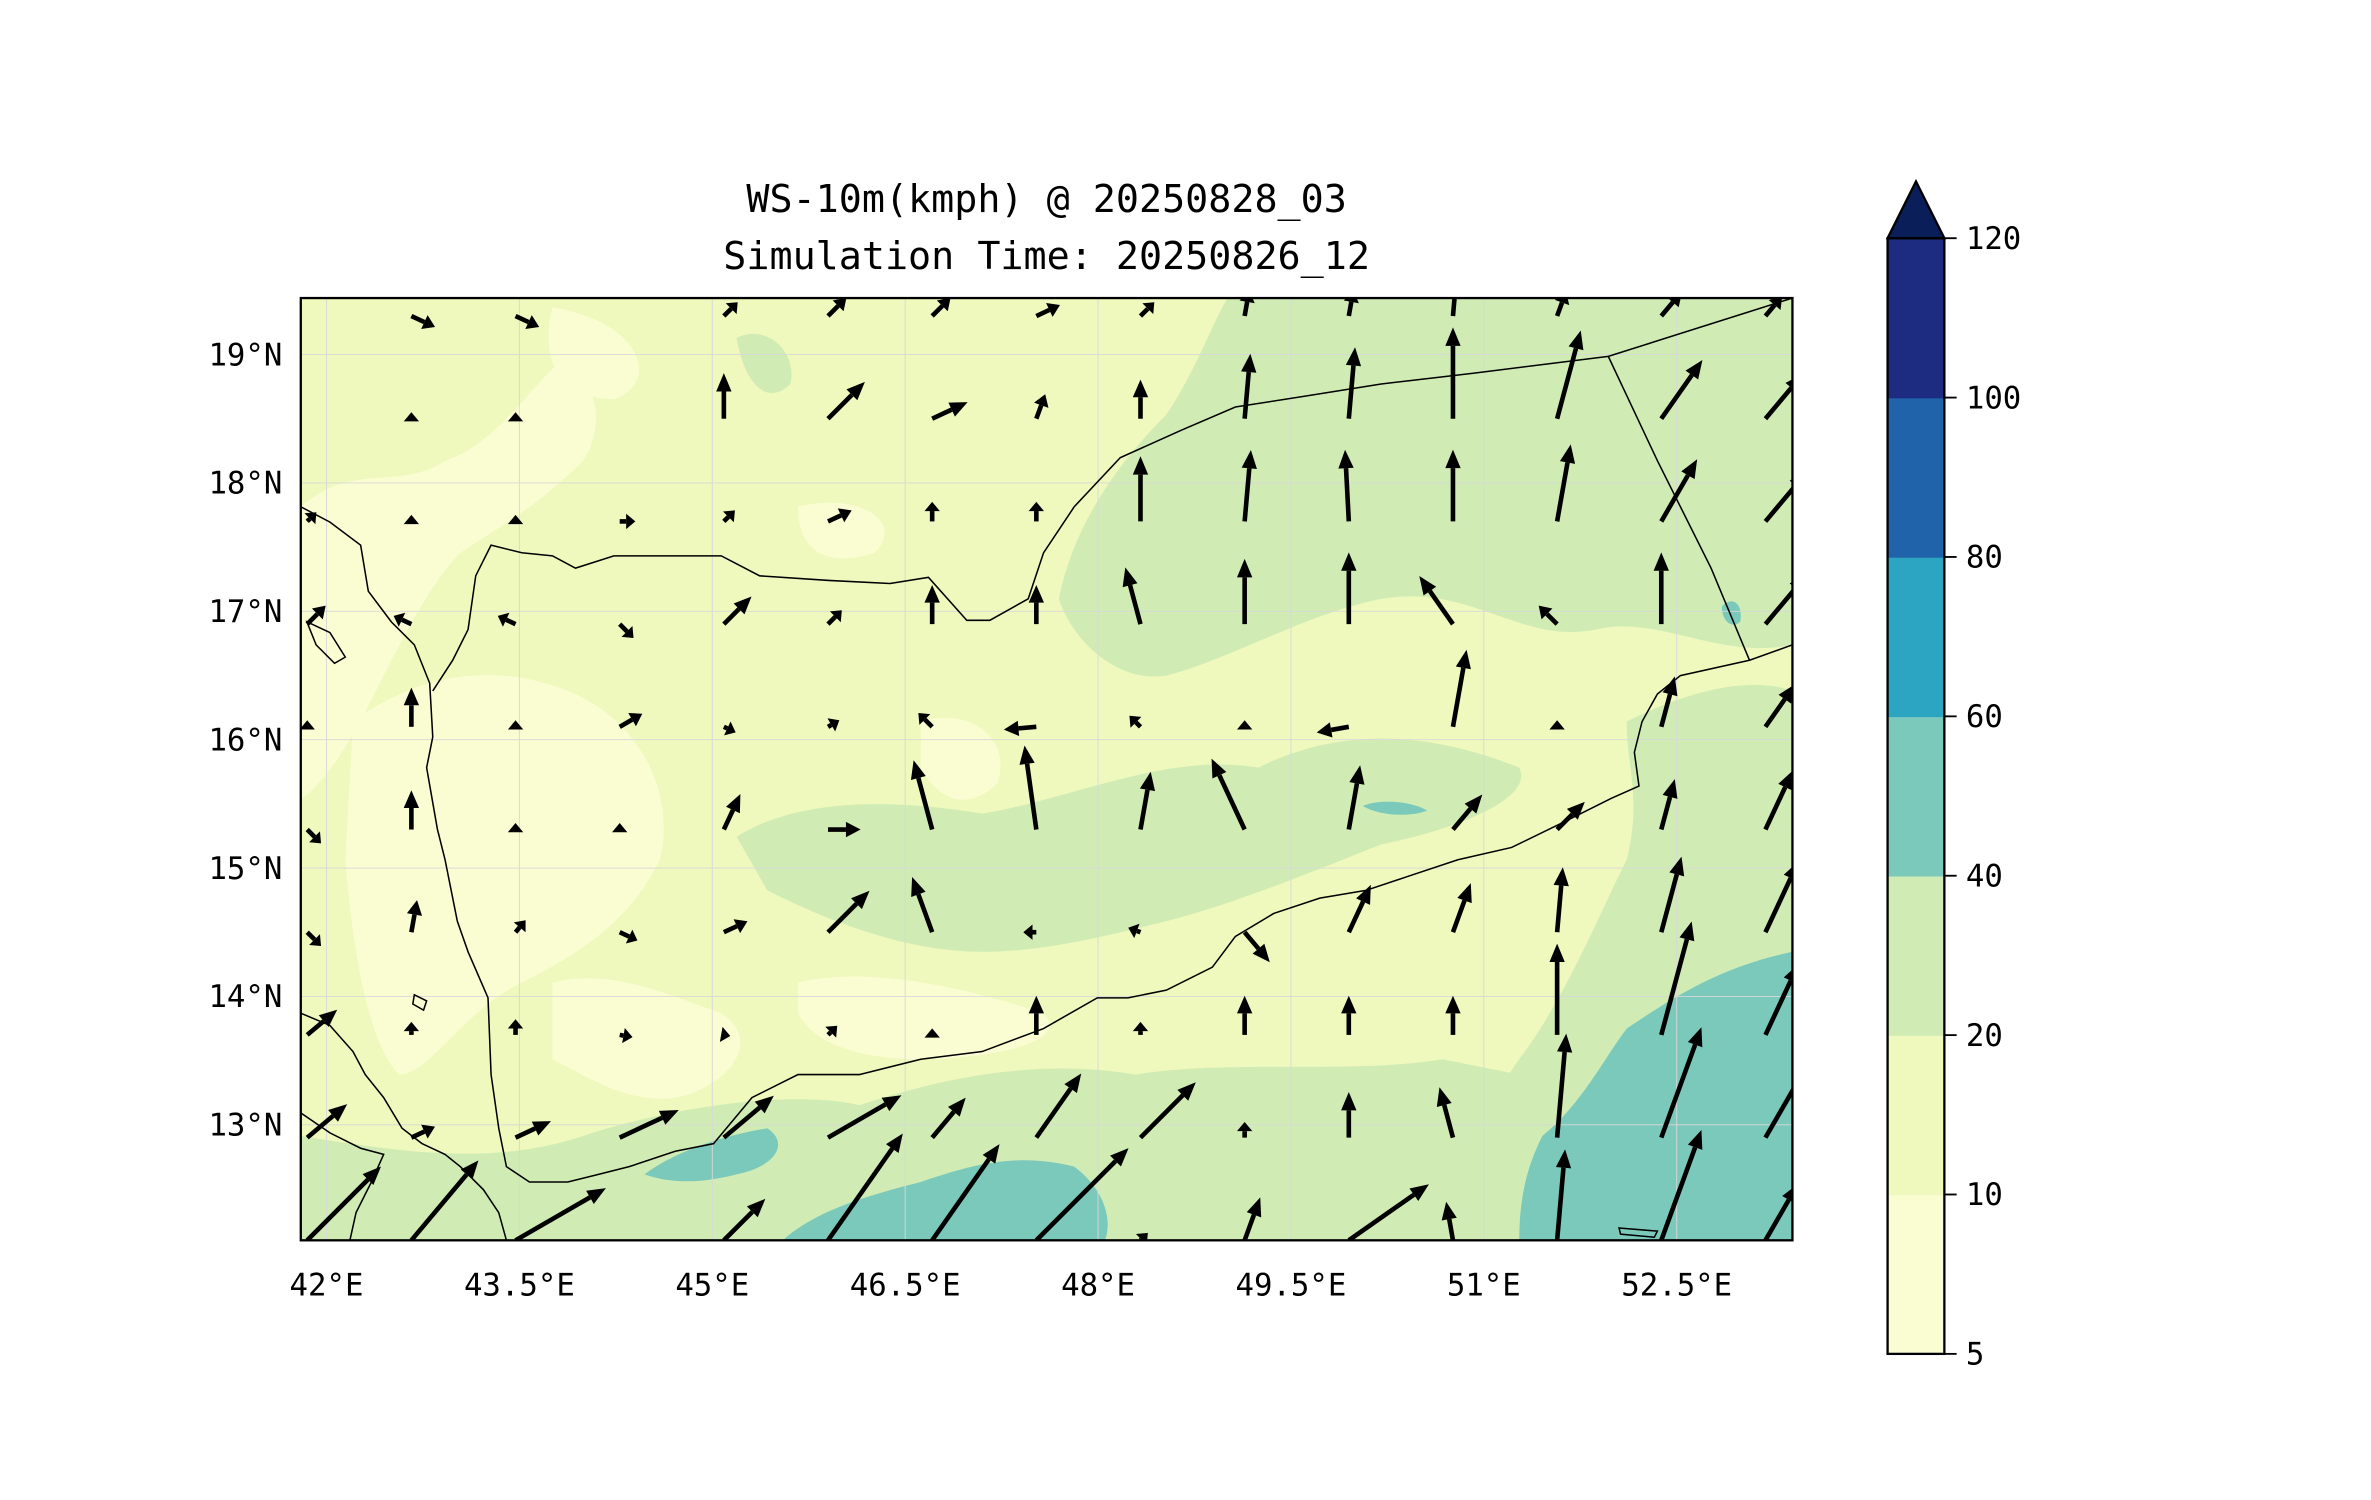  What do you see at coordinates (1975, 1355) in the screenshot?
I see `colorbar-tick-label: 5` at bounding box center [1975, 1355].